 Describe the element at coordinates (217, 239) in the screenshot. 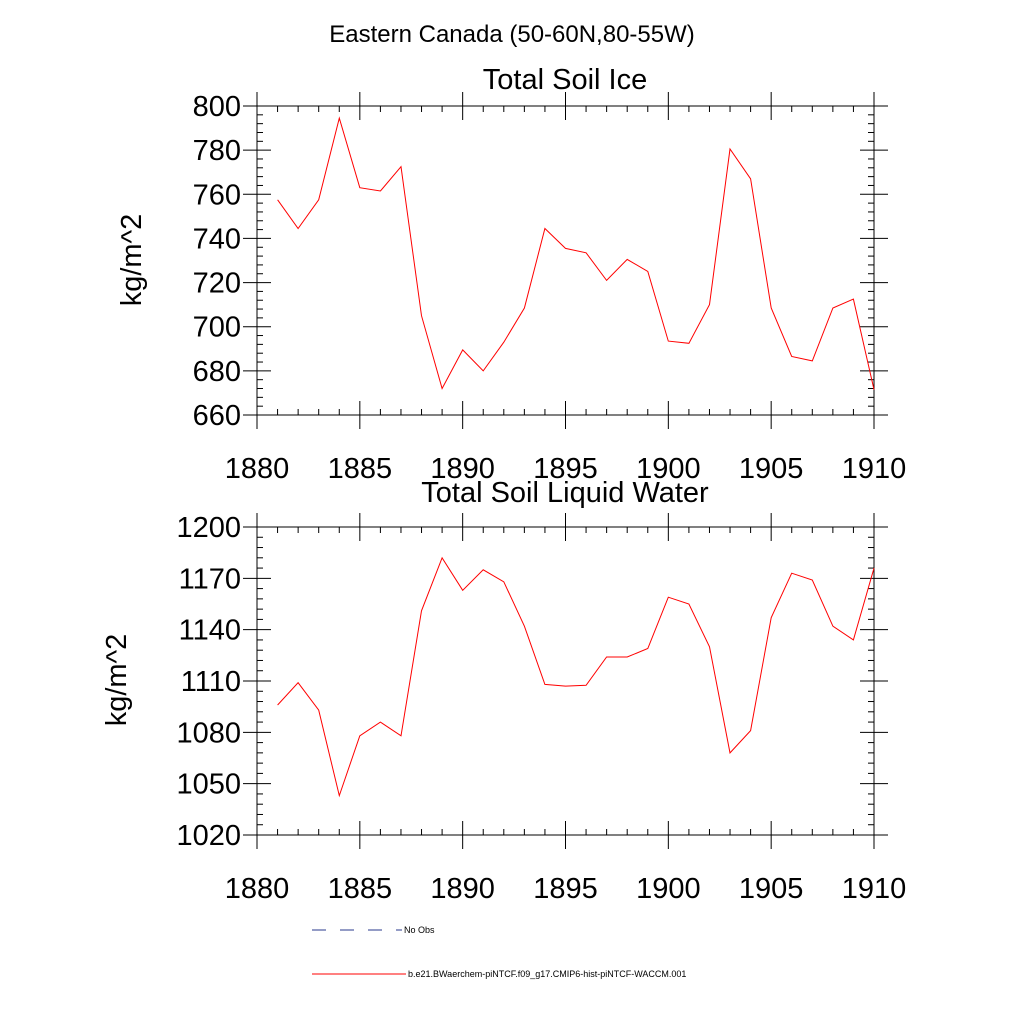

I see `y-tick-label: 740` at that location.